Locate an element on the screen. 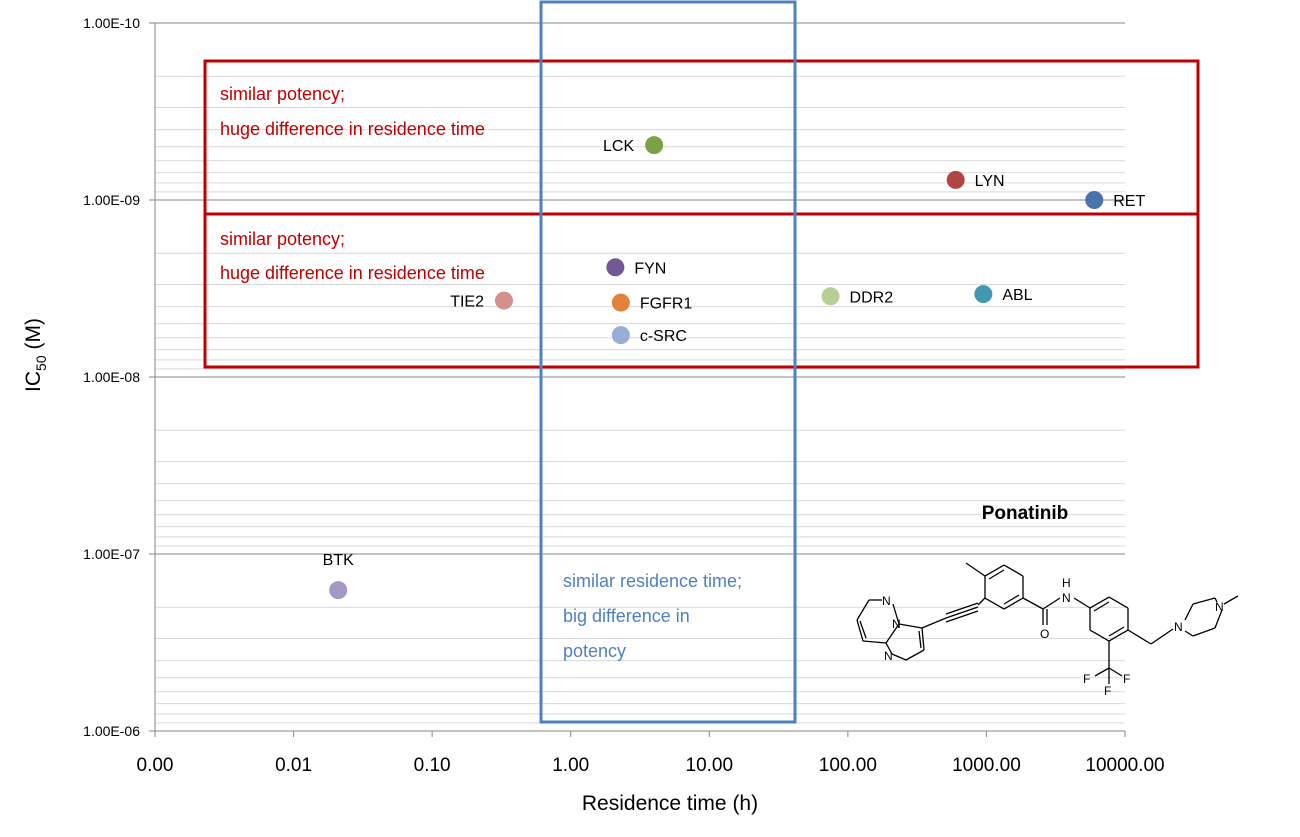  red-box-upper-line-2: huge difference in residence time is located at coordinates (352, 129).